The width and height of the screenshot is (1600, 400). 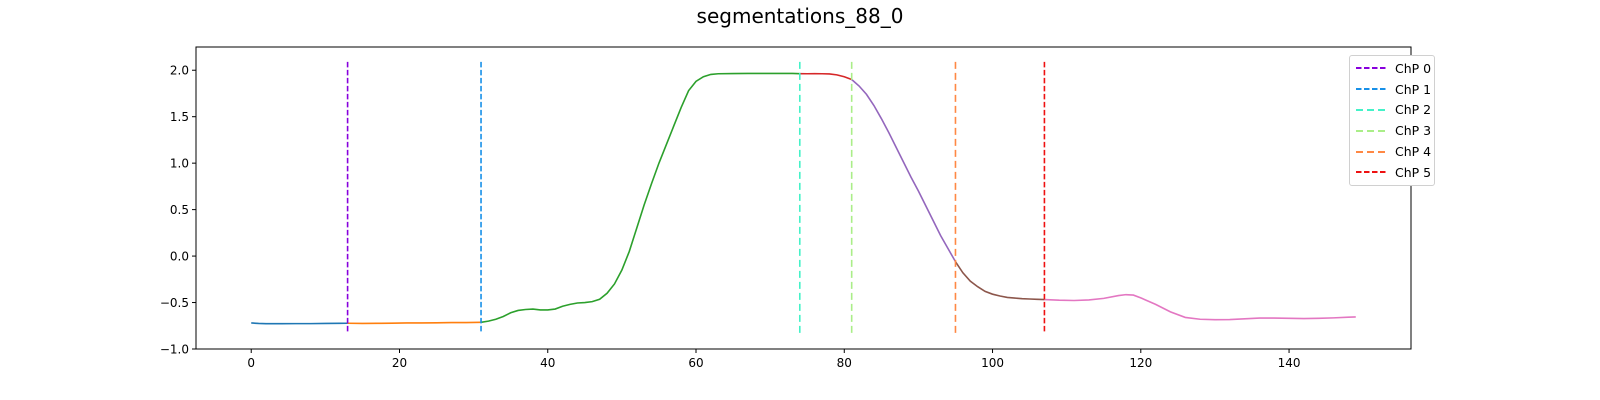 What do you see at coordinates (695, 363) in the screenshot?
I see `x-tick-label-3: 60` at bounding box center [695, 363].